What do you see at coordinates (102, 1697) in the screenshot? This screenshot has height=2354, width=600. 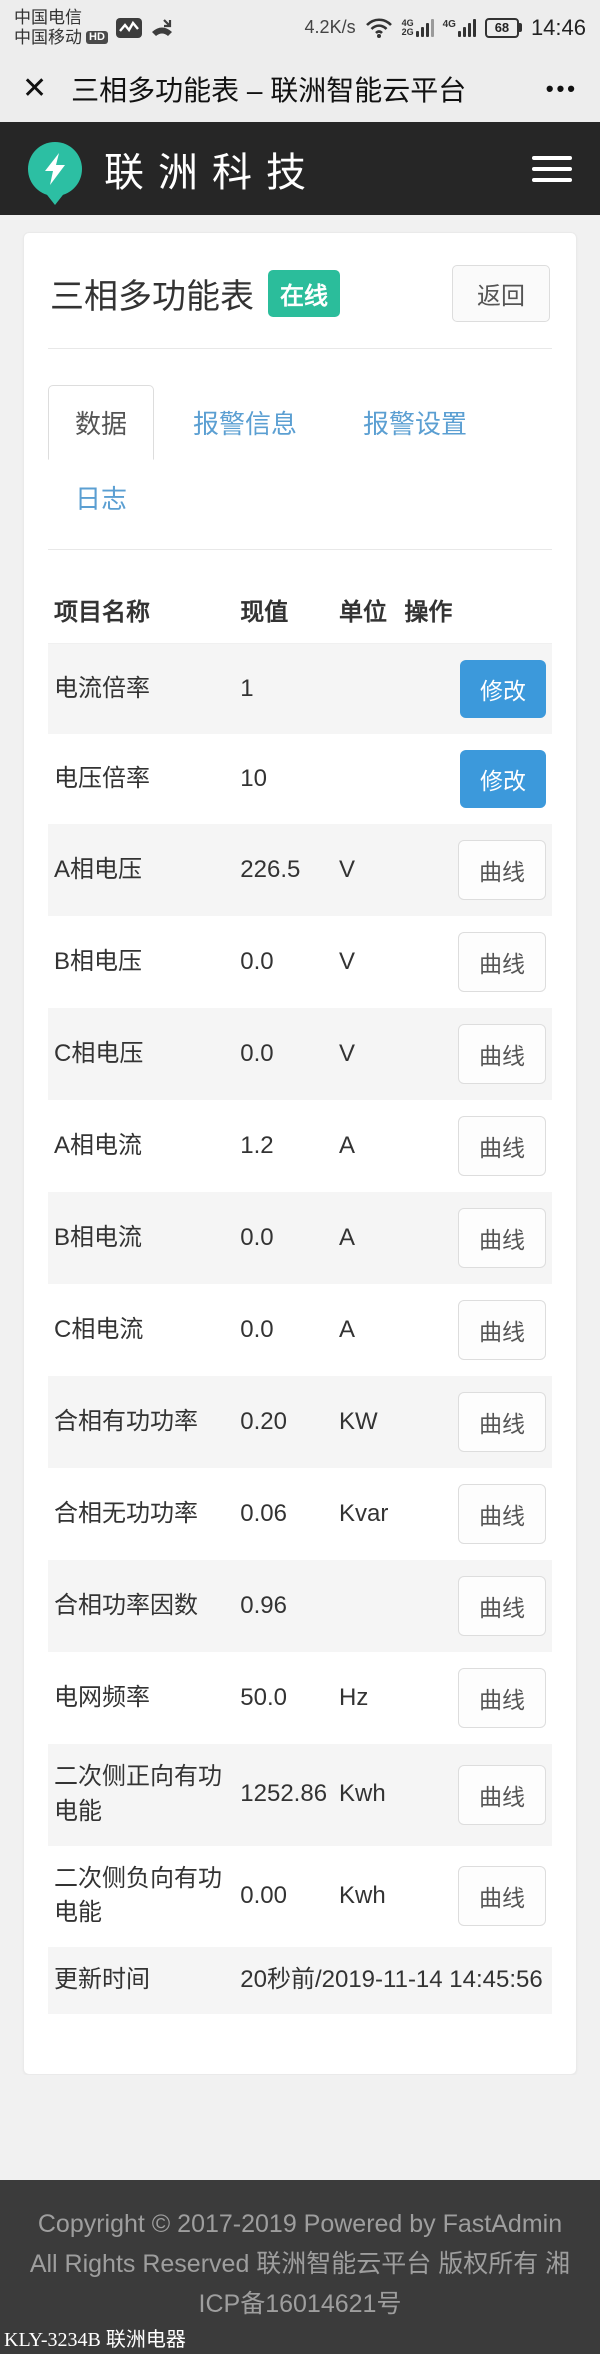 I see `item-name: 电网频率` at bounding box center [102, 1697].